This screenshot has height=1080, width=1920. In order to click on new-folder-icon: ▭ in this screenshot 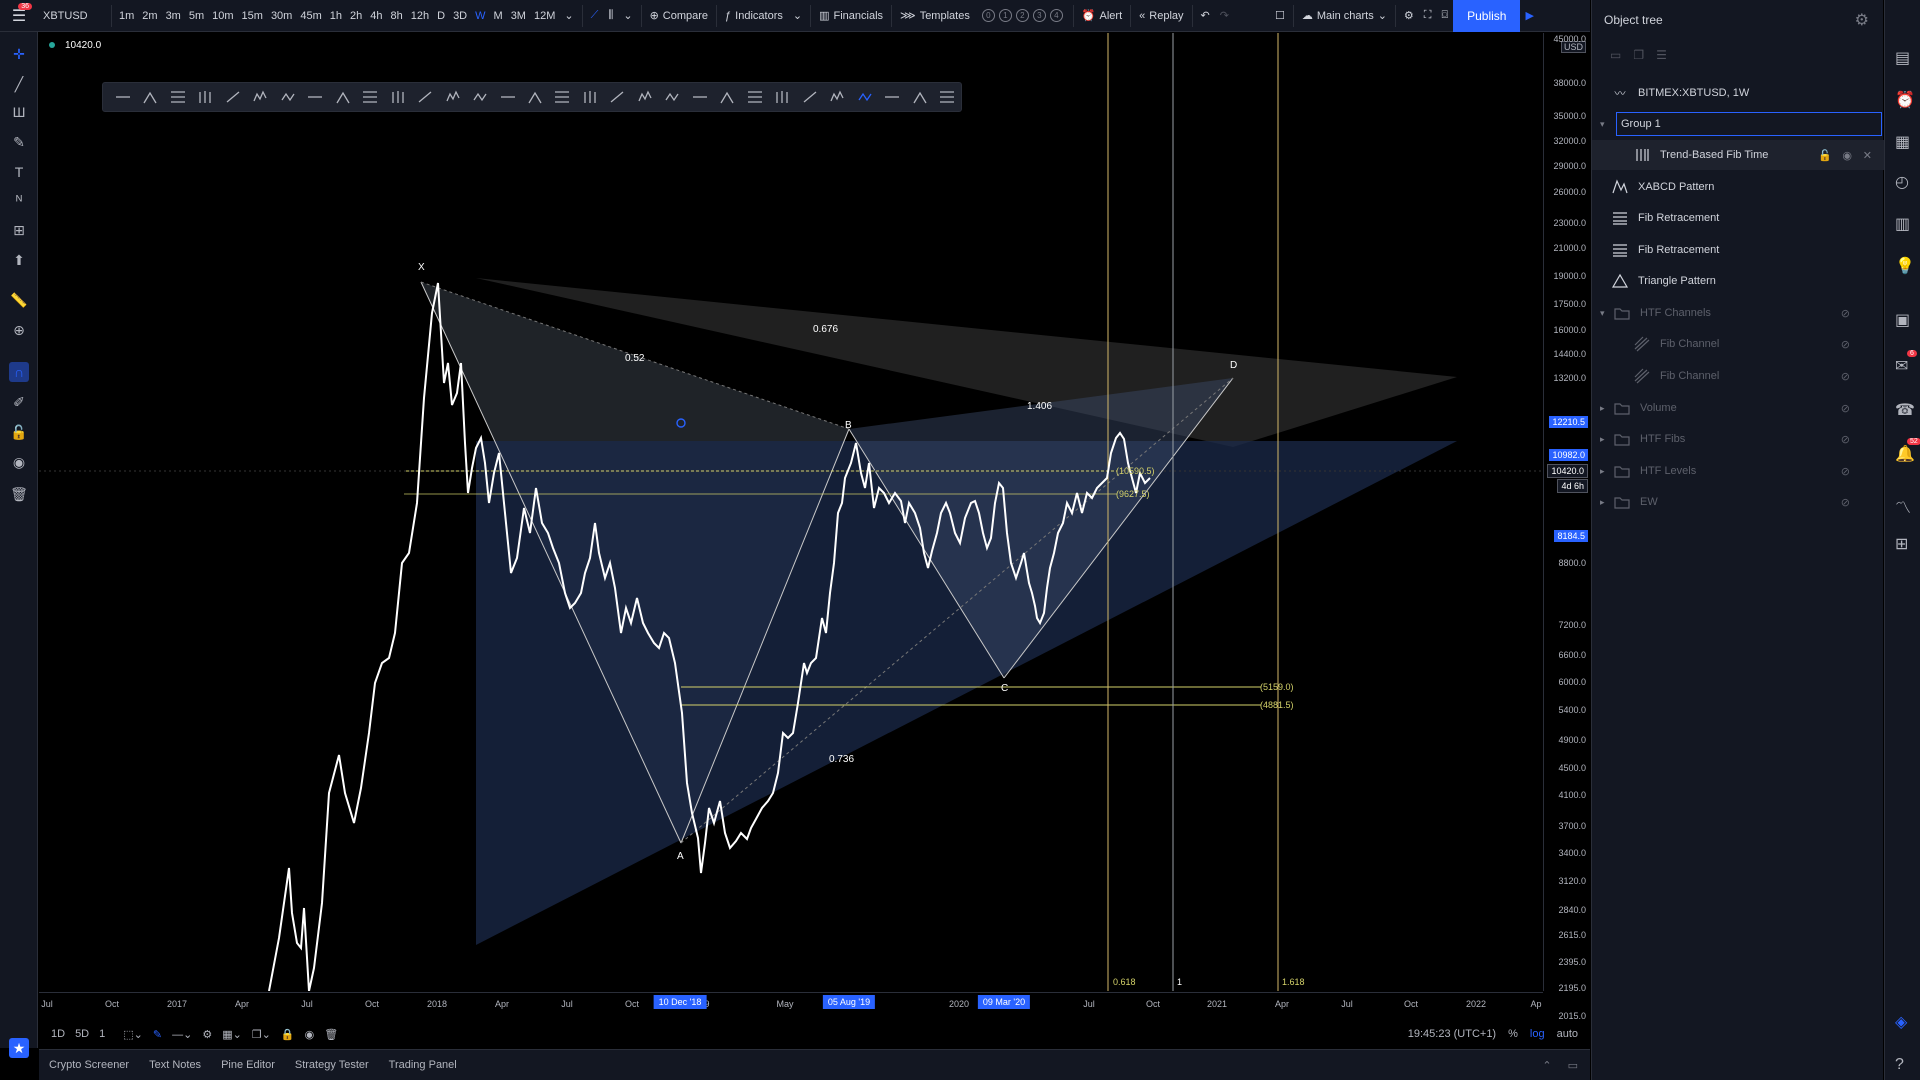, I will do `click(1616, 55)`.